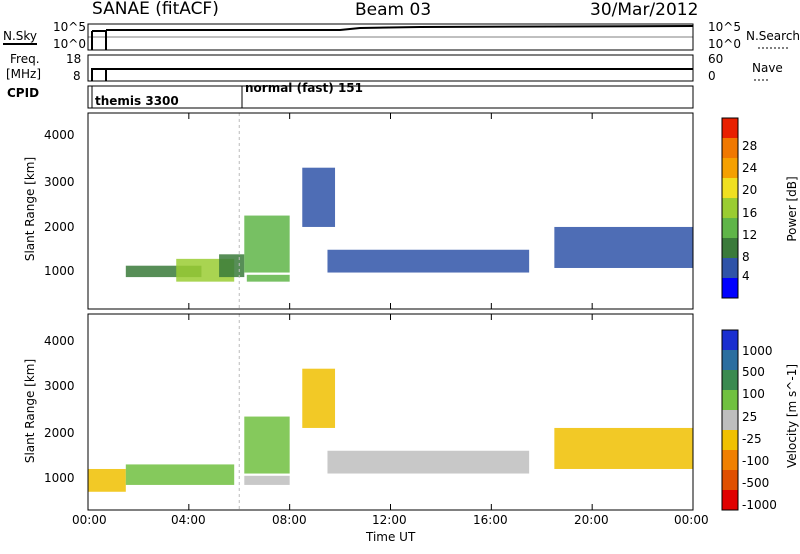  I want to click on freq-tick-top: 18, so click(74, 59).